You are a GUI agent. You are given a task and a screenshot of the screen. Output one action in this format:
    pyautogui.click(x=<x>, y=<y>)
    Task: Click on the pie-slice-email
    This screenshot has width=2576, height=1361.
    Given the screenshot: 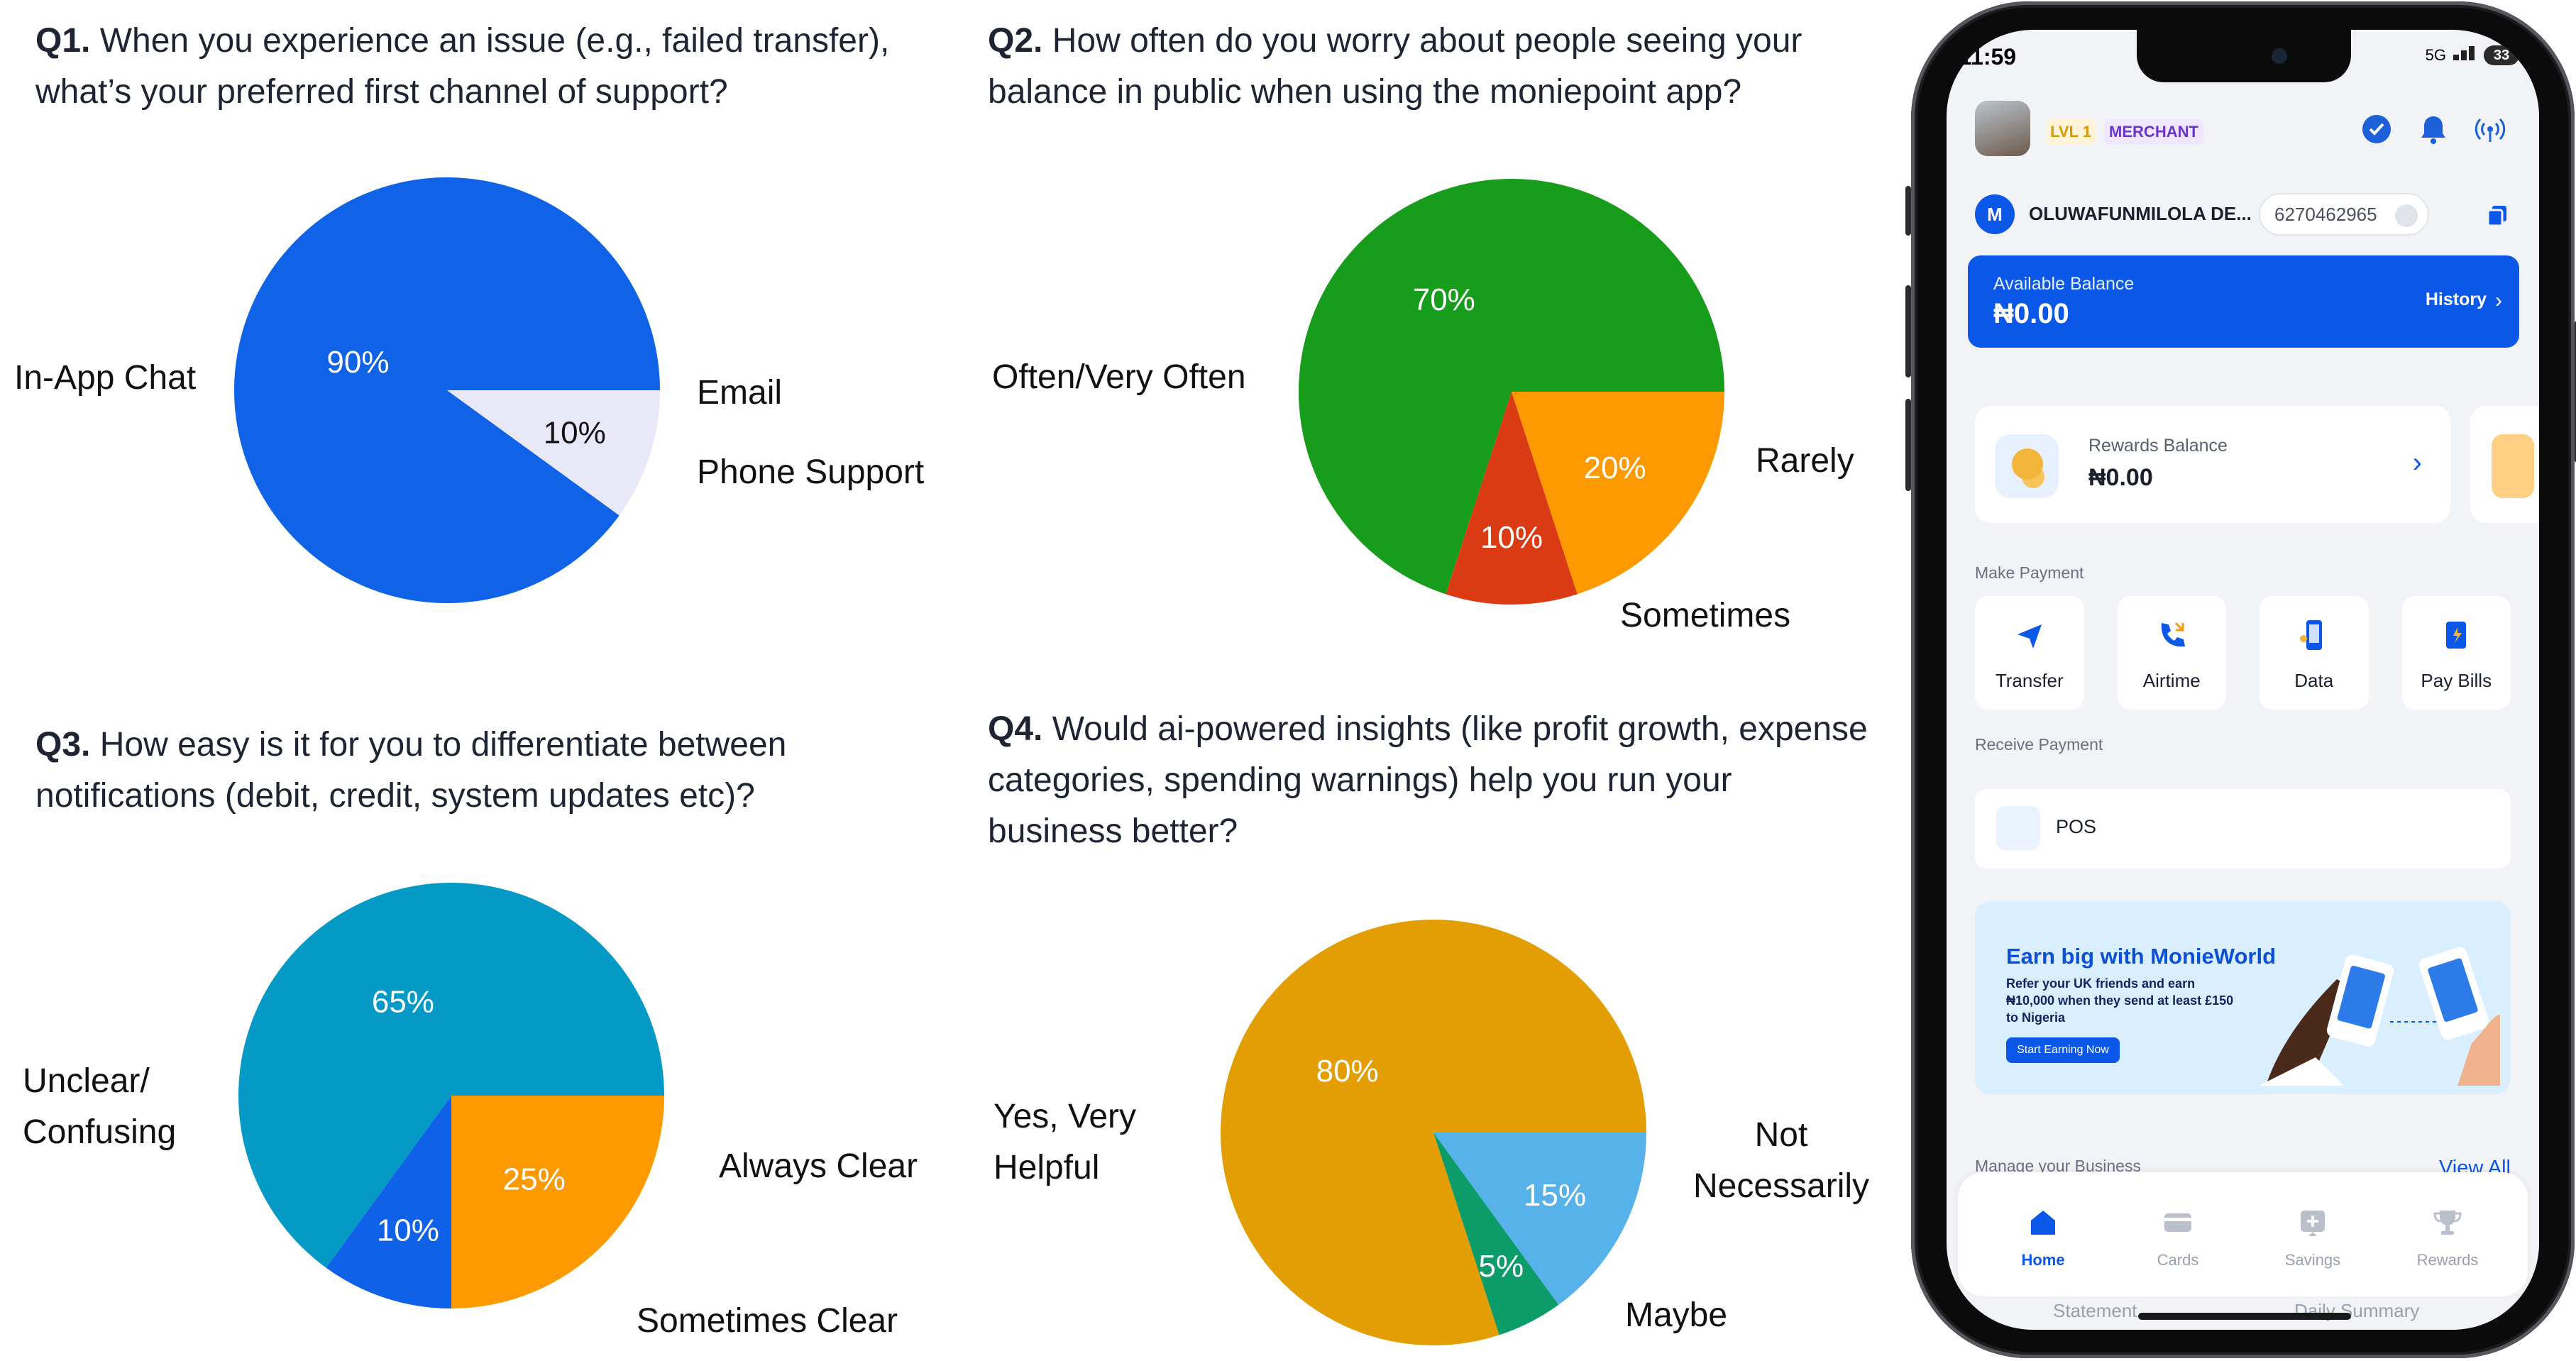 What is the action you would take?
    pyautogui.click(x=553, y=453)
    